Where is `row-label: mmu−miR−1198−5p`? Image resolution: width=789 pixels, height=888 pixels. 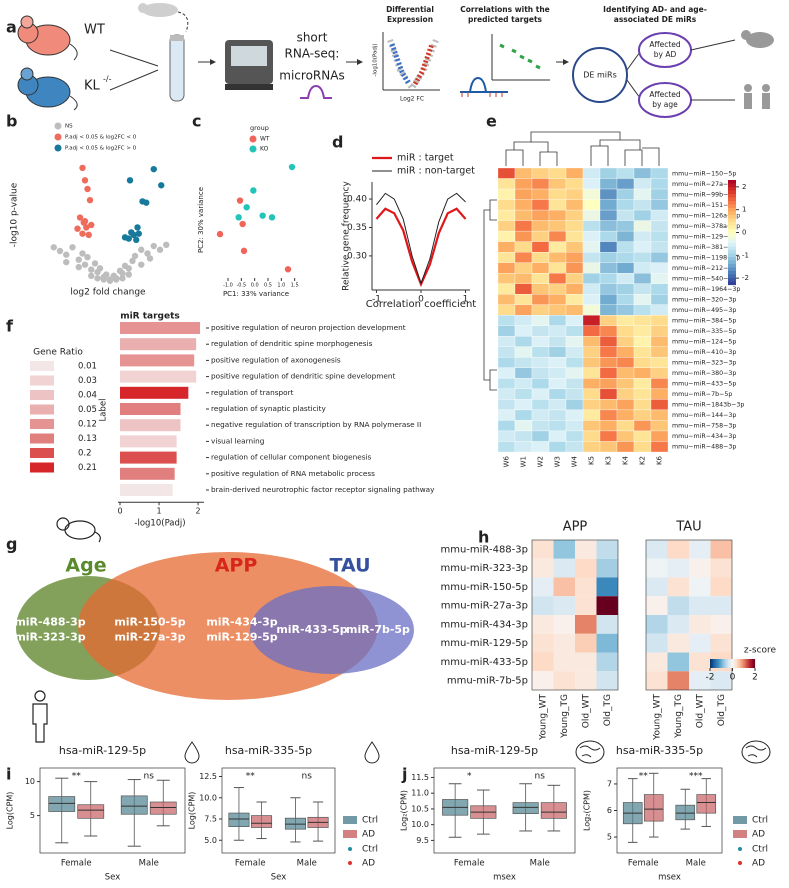 row-label: mmu−miR−1198−5p is located at coordinates (706, 257).